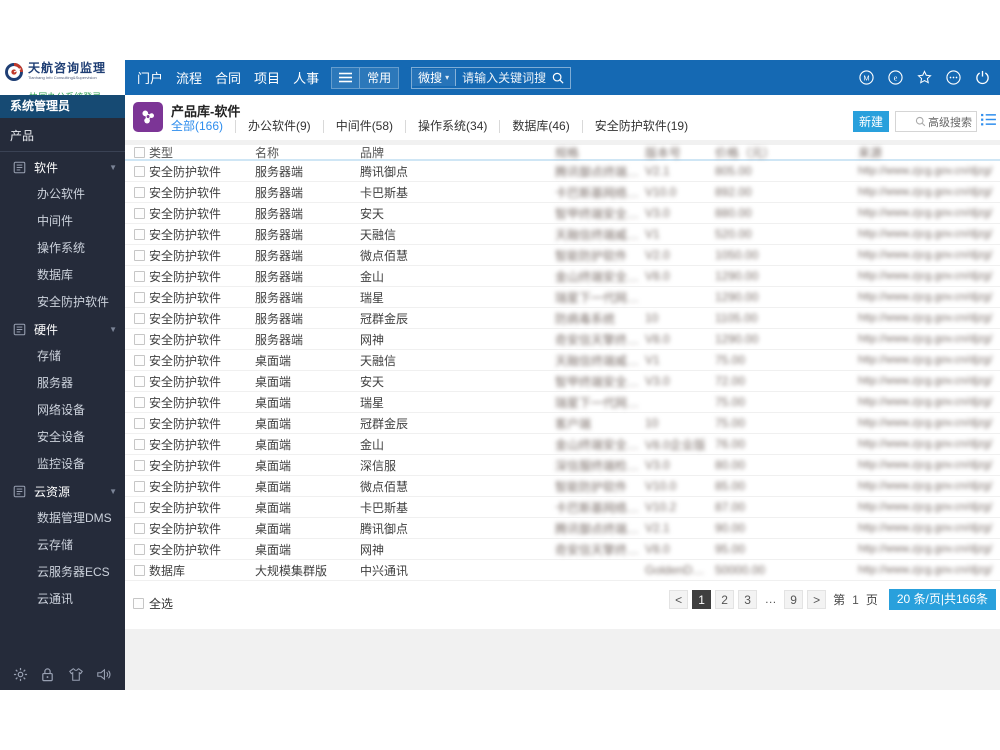 The image size is (1000, 750). Describe the element at coordinates (228, 78) in the screenshot. I see `nav-contract: 合同` at that location.